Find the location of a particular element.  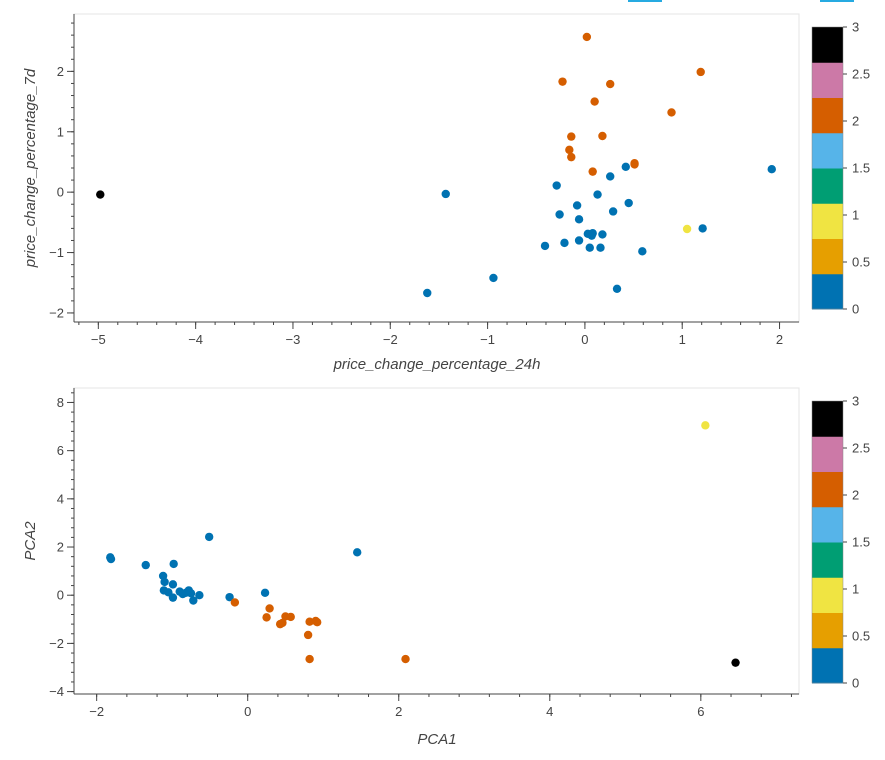

plot-1-x-axis-title: price_change_percentage_24h is located at coordinates (437, 364).